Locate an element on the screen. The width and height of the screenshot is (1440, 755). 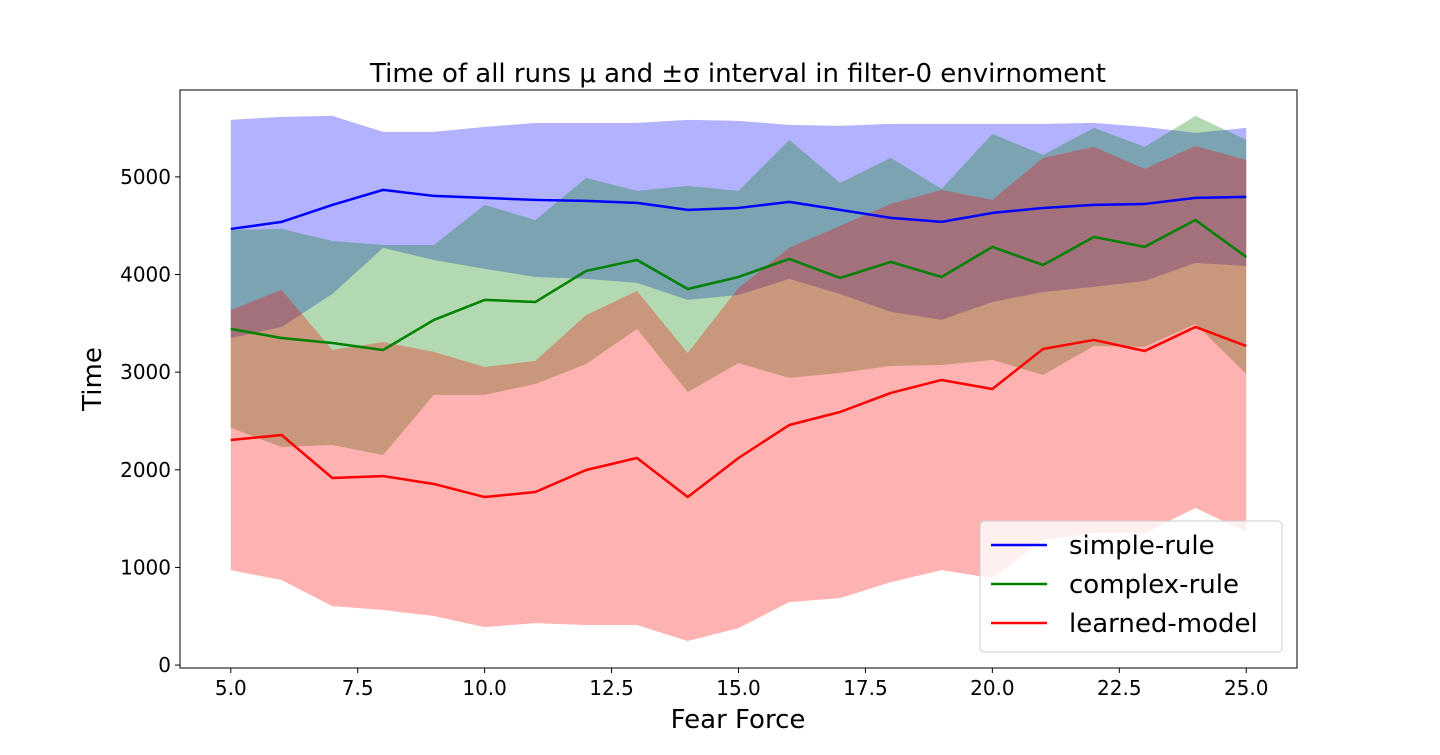
y-tick-label: 5000 is located at coordinates (145, 177).